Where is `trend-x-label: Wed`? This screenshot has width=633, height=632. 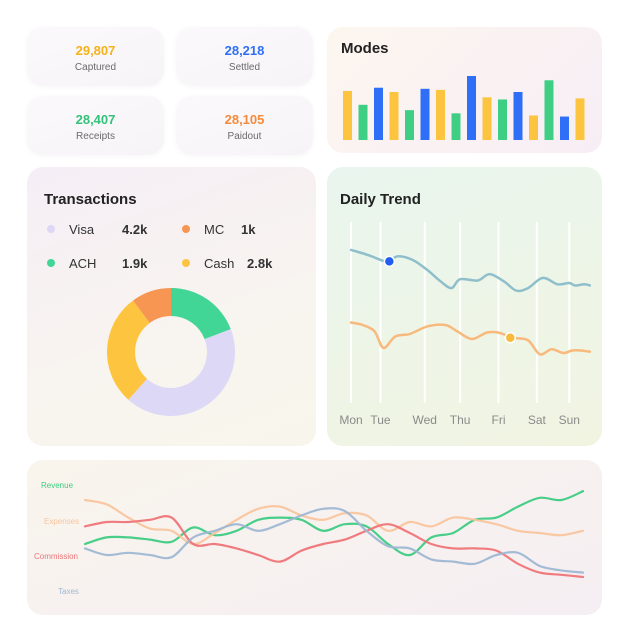 trend-x-label: Wed is located at coordinates (425, 420).